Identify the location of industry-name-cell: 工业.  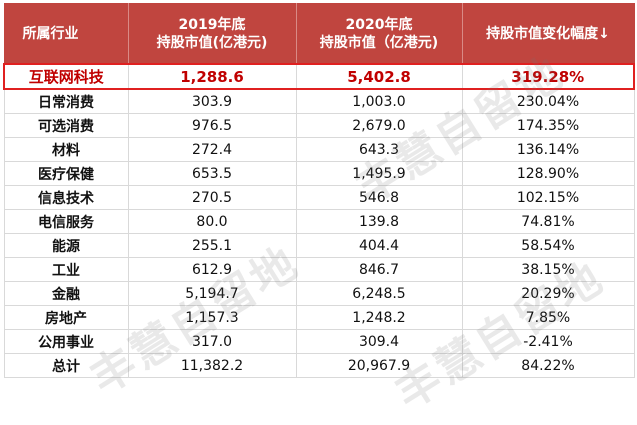
(66, 269).